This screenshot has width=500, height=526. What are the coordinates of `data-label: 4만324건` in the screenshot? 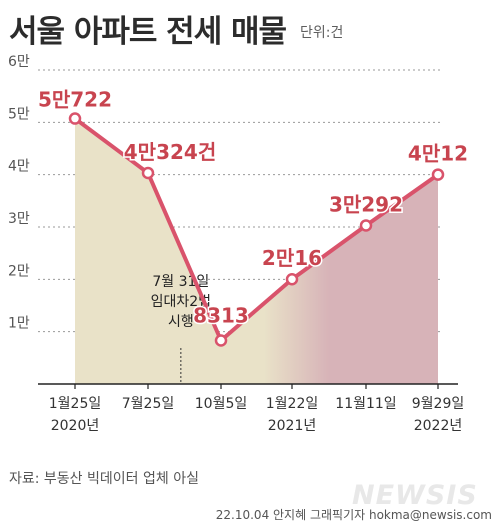 It's located at (170, 152).